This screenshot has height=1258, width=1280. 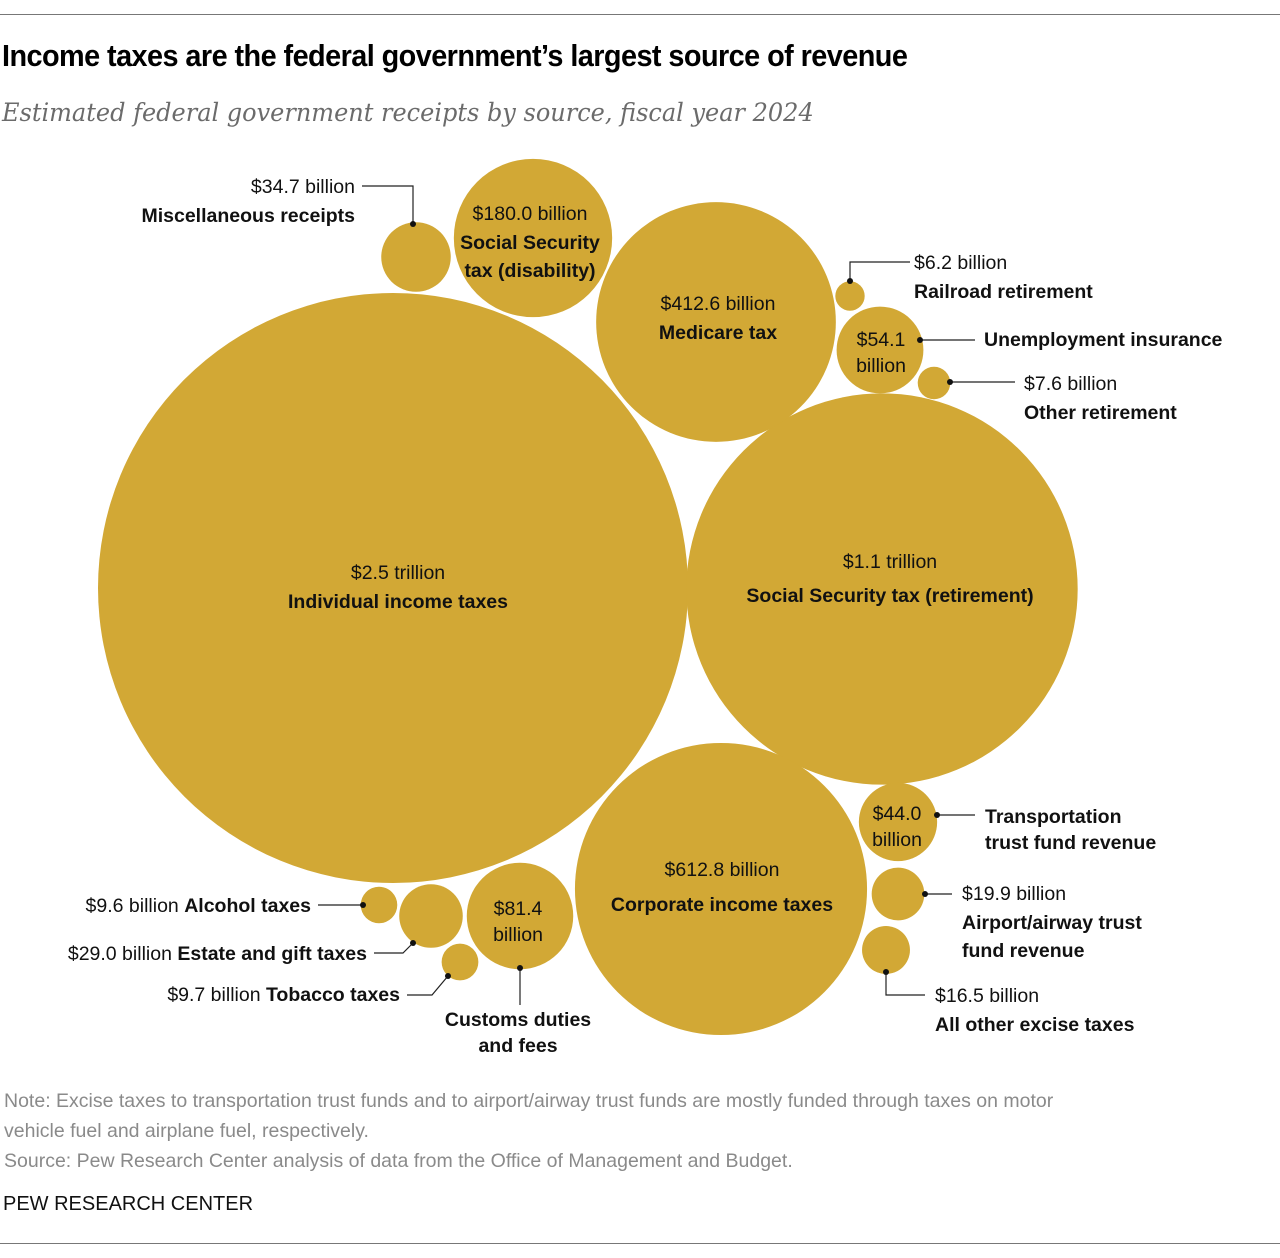 I want to click on name-label-customs-2: and fees, so click(x=517, y=1046).